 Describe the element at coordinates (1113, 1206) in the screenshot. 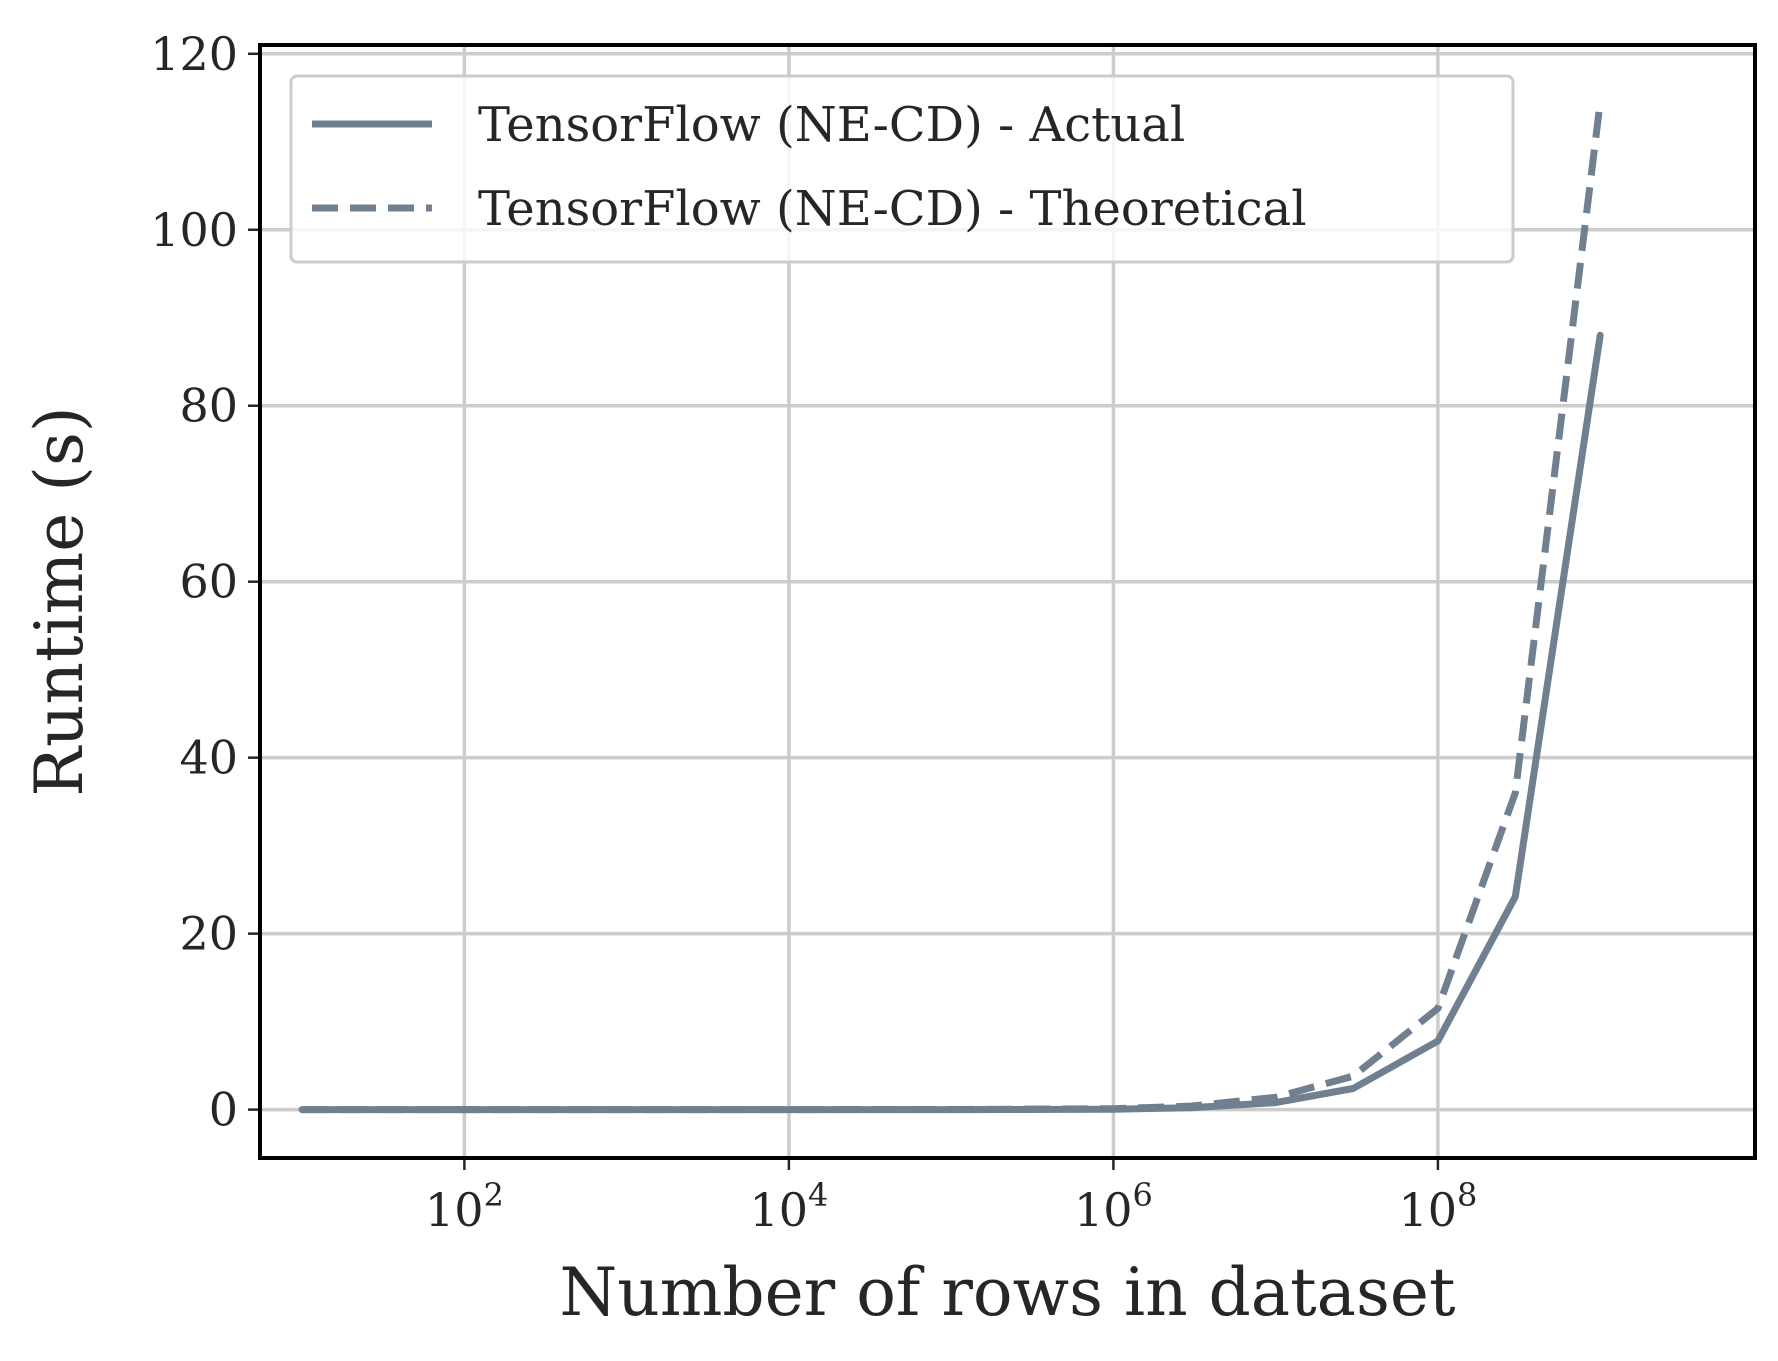

I see `x-tick-label: 10⁶` at that location.